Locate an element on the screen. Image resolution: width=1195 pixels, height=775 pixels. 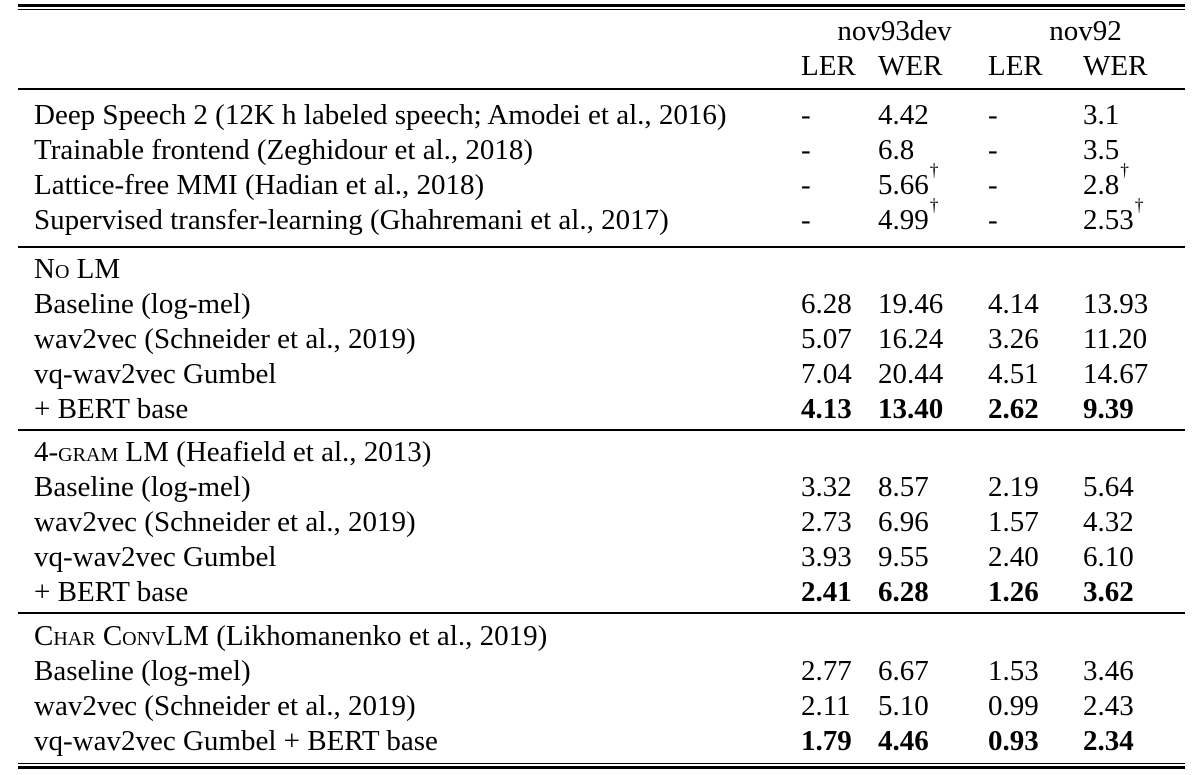
cell-value-text: 14.67 is located at coordinates (1116, 374).